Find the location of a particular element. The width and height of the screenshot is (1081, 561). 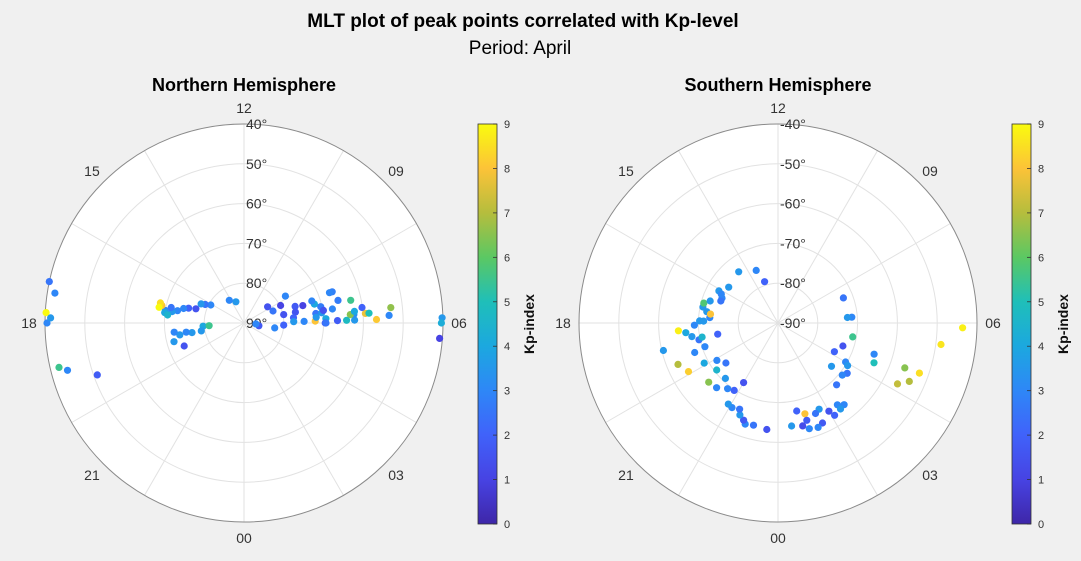

radial-tick-label: -90° is located at coordinates (793, 323).